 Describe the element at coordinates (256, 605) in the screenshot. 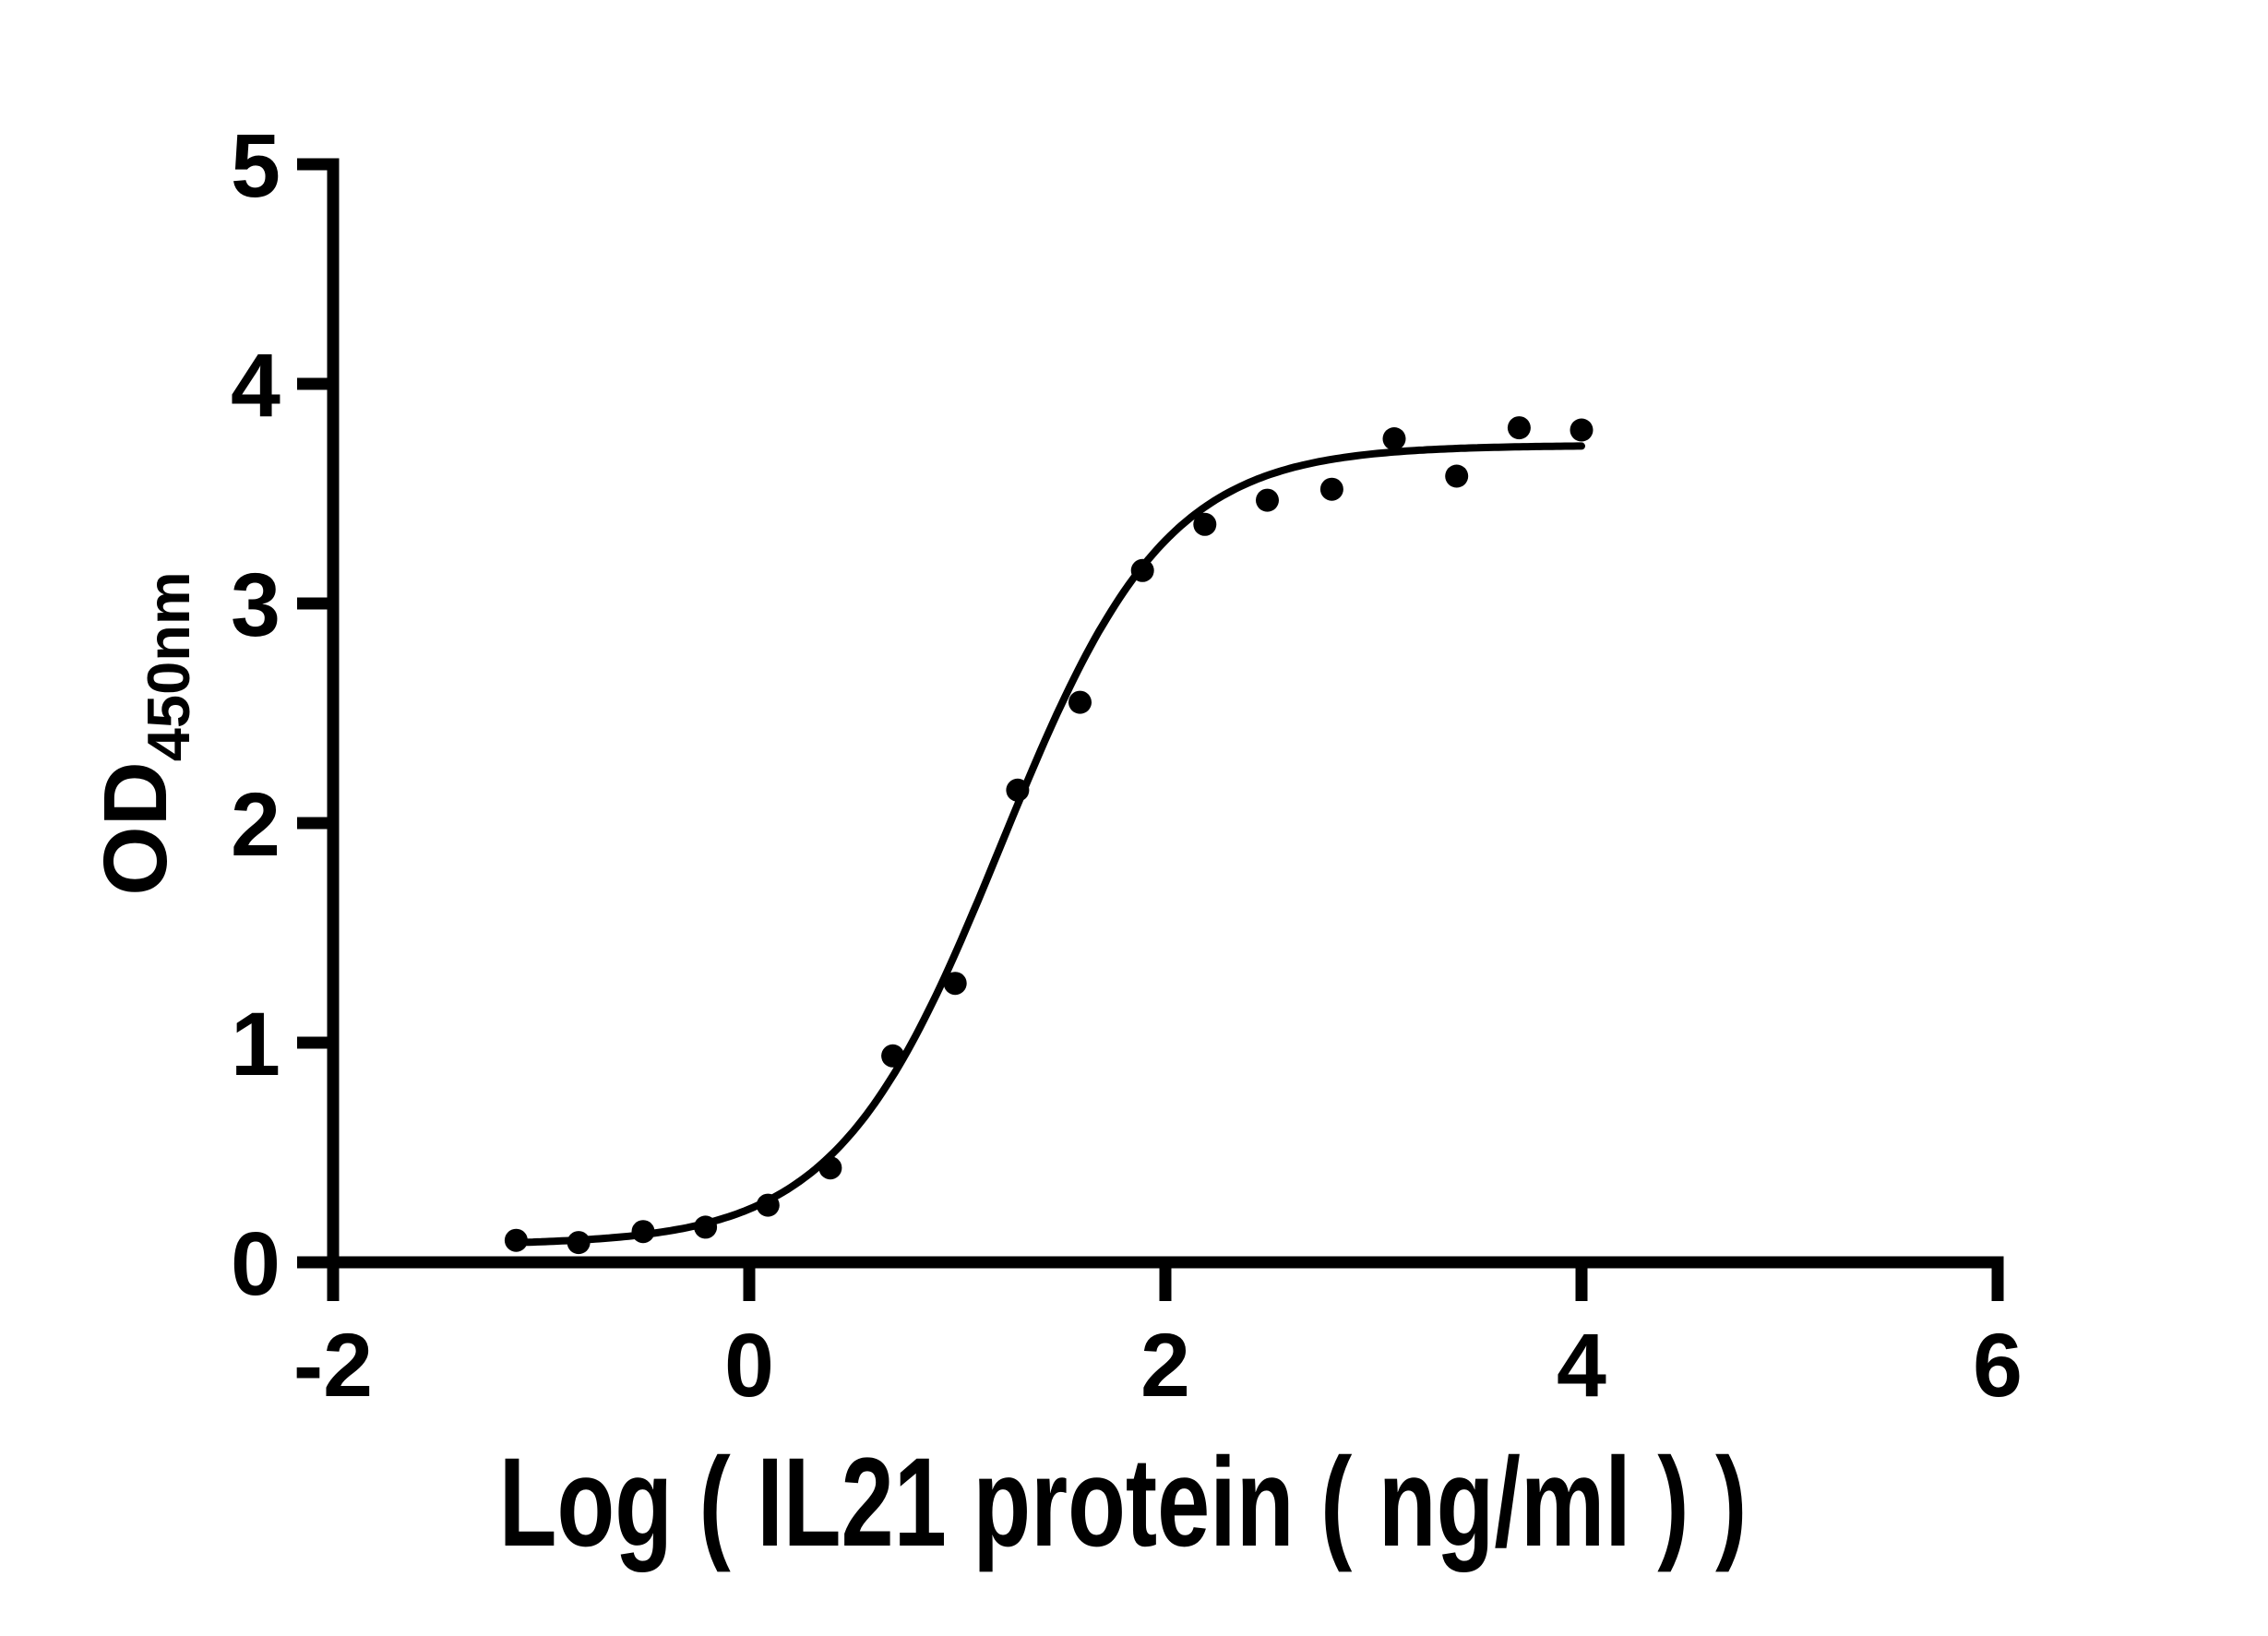

I see `y-tick-label: 3` at that location.